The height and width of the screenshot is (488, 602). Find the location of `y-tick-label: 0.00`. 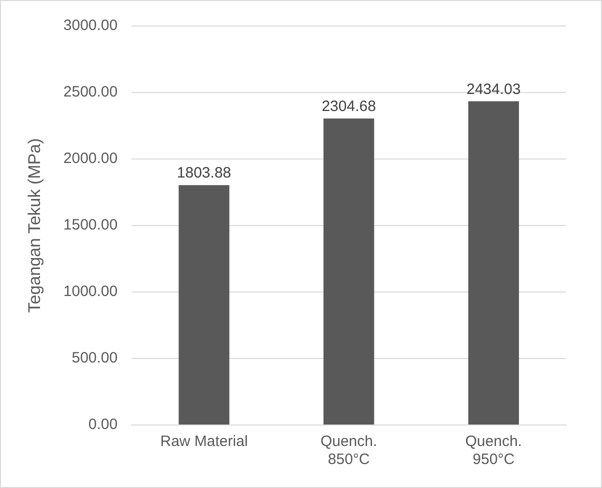

y-tick-label: 0.00 is located at coordinates (103, 425).